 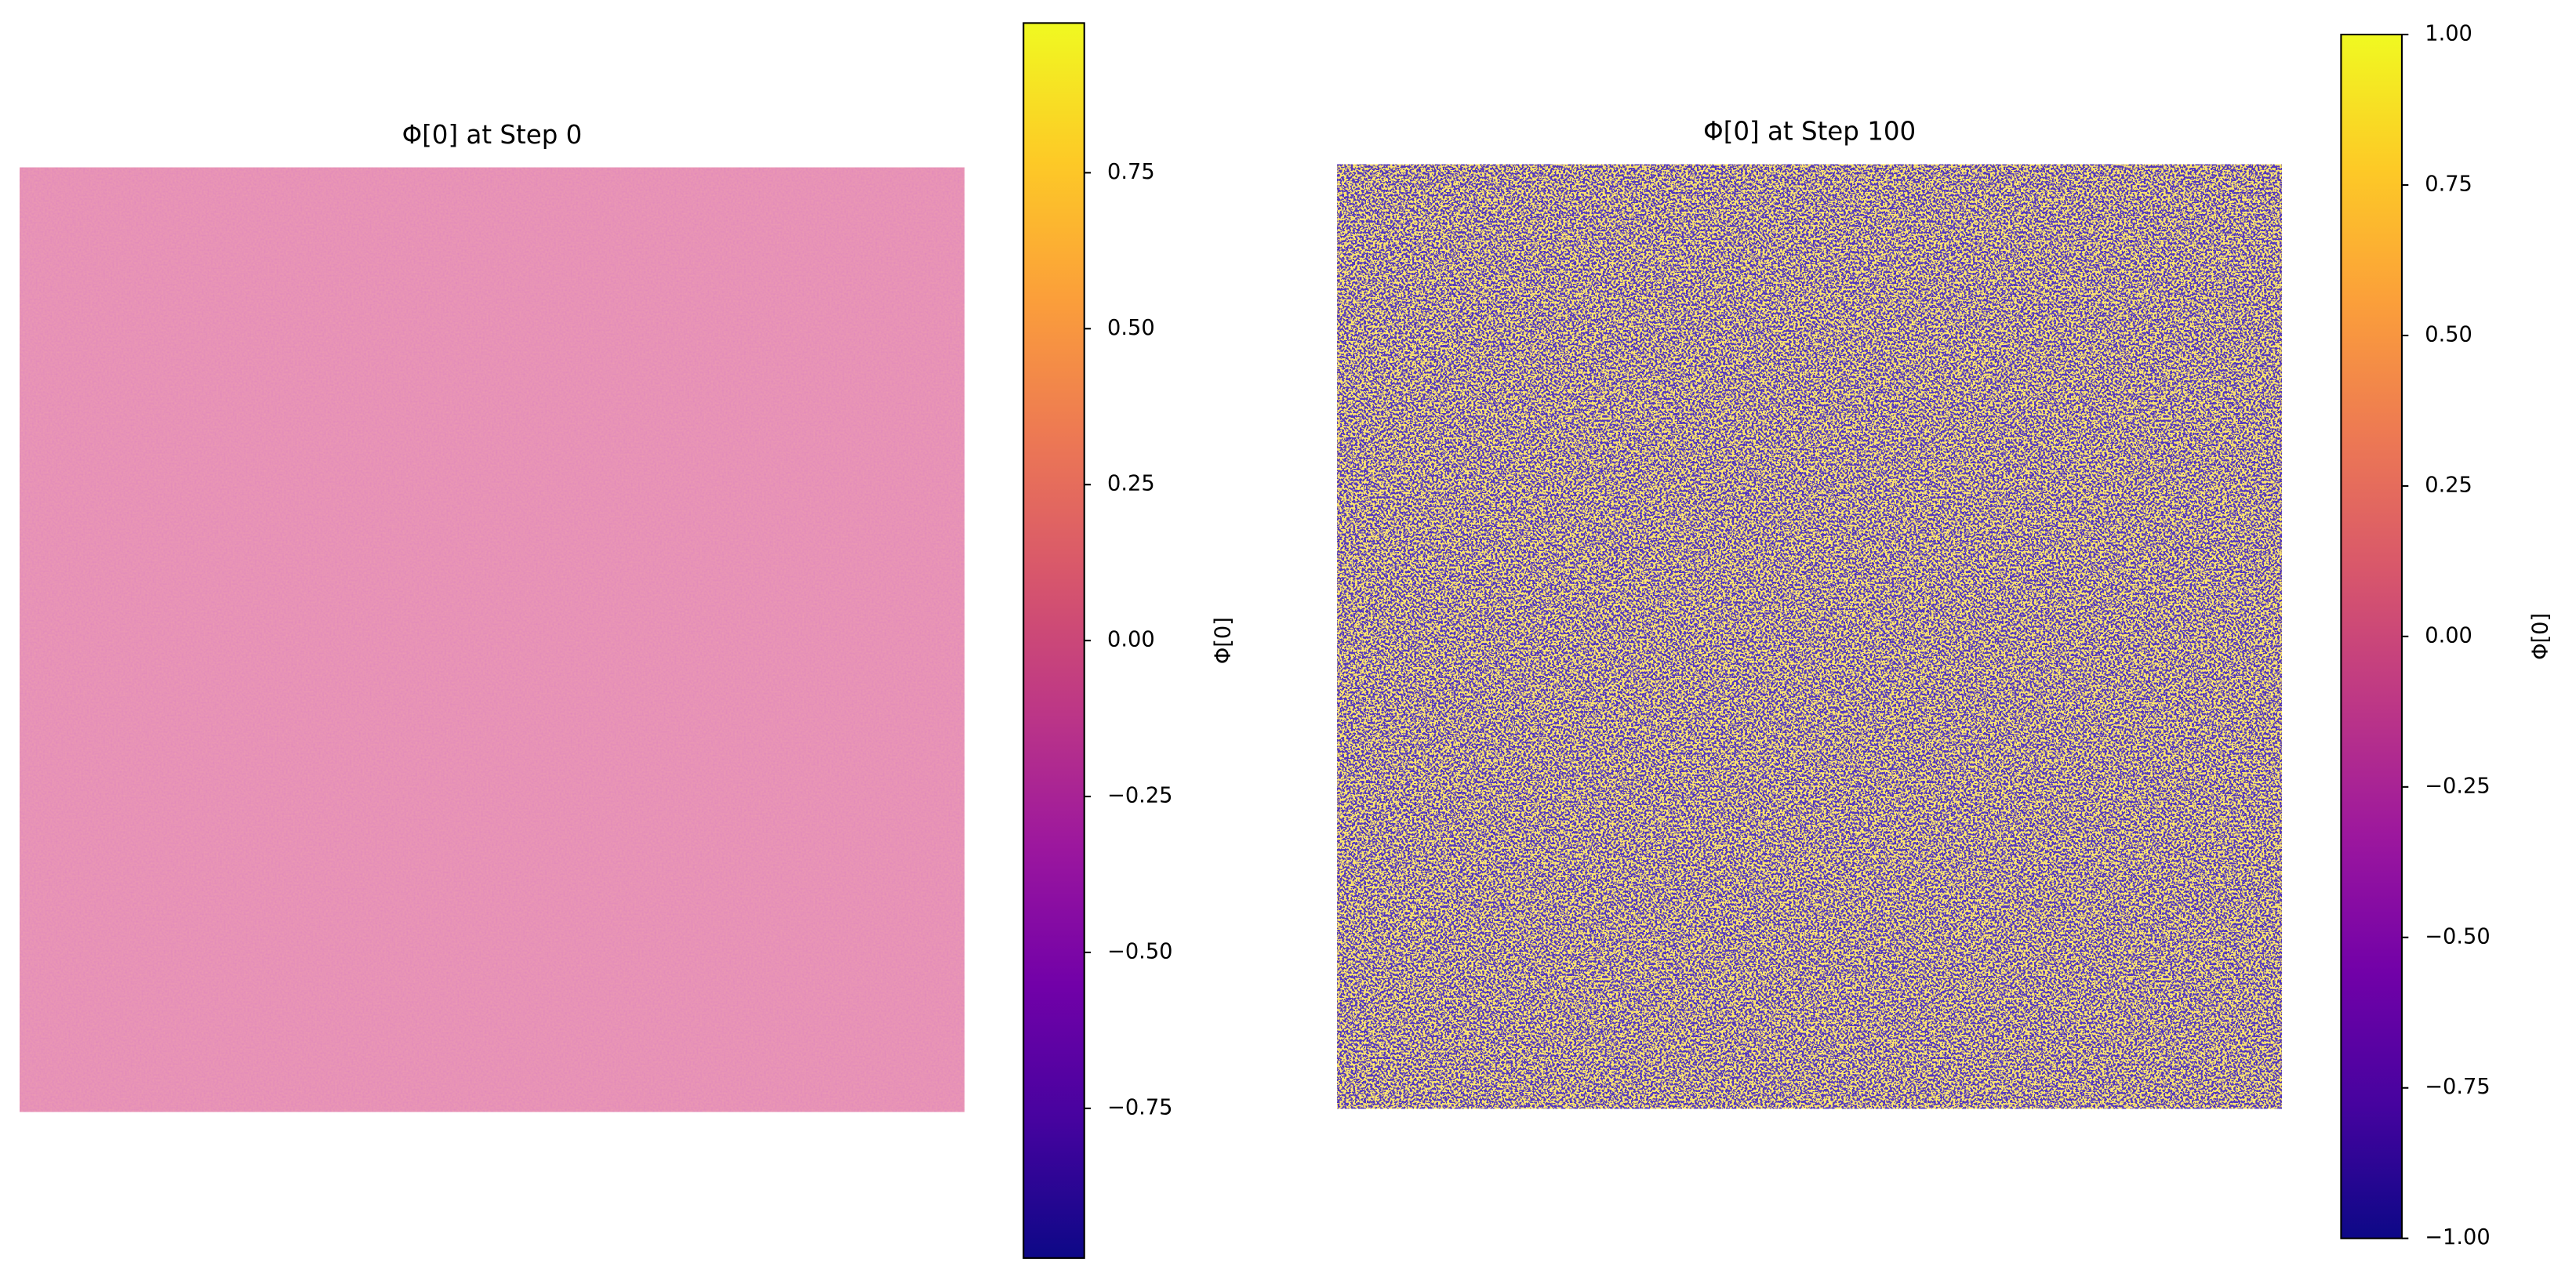 I want to click on colorbar-tick-label: −1.00, so click(x=2457, y=1237).